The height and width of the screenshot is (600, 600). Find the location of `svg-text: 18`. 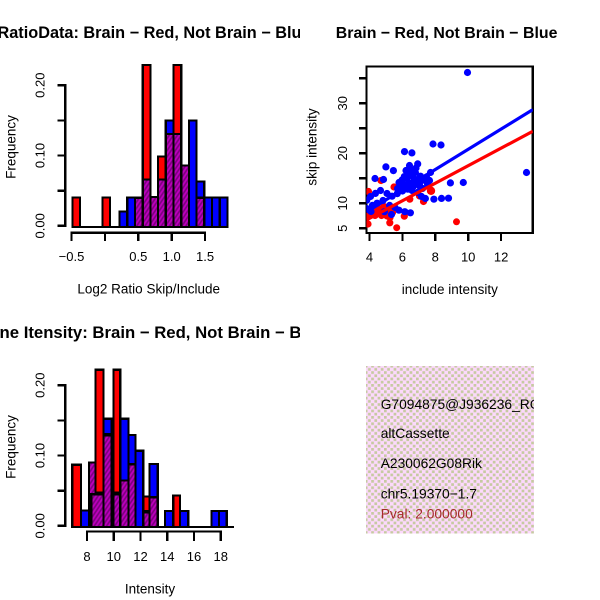

svg-text: 18 is located at coordinates (221, 556).